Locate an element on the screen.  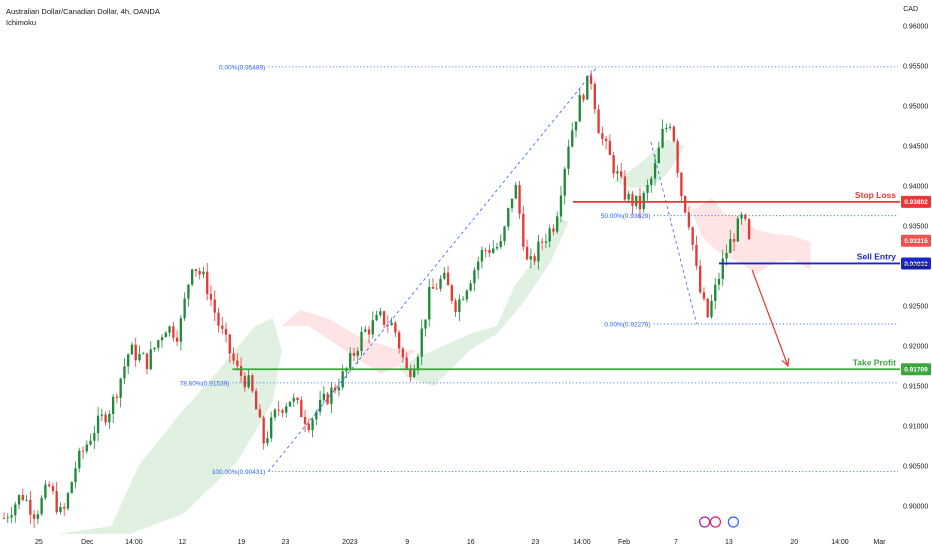
x-tick-label: 13 is located at coordinates (729, 542).